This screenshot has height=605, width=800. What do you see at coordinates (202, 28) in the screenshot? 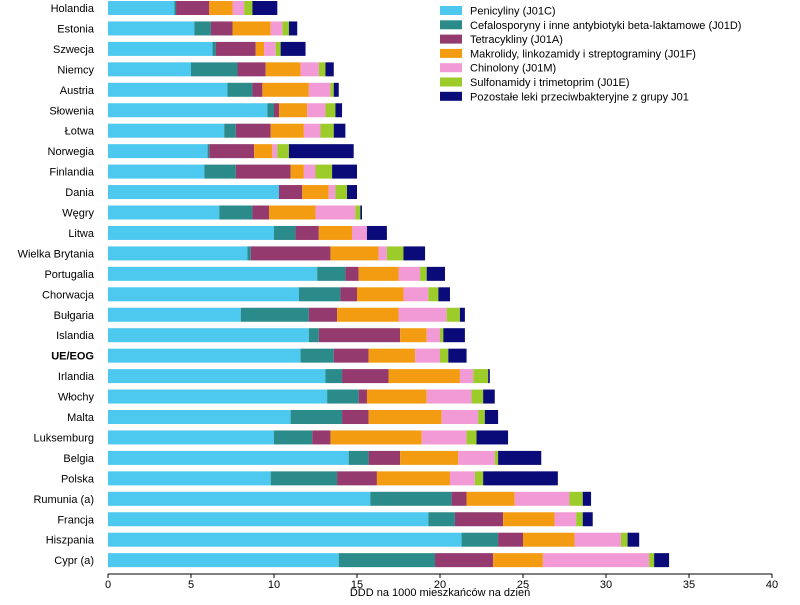
I see `bar-segment-estonia-s2` at bounding box center [202, 28].